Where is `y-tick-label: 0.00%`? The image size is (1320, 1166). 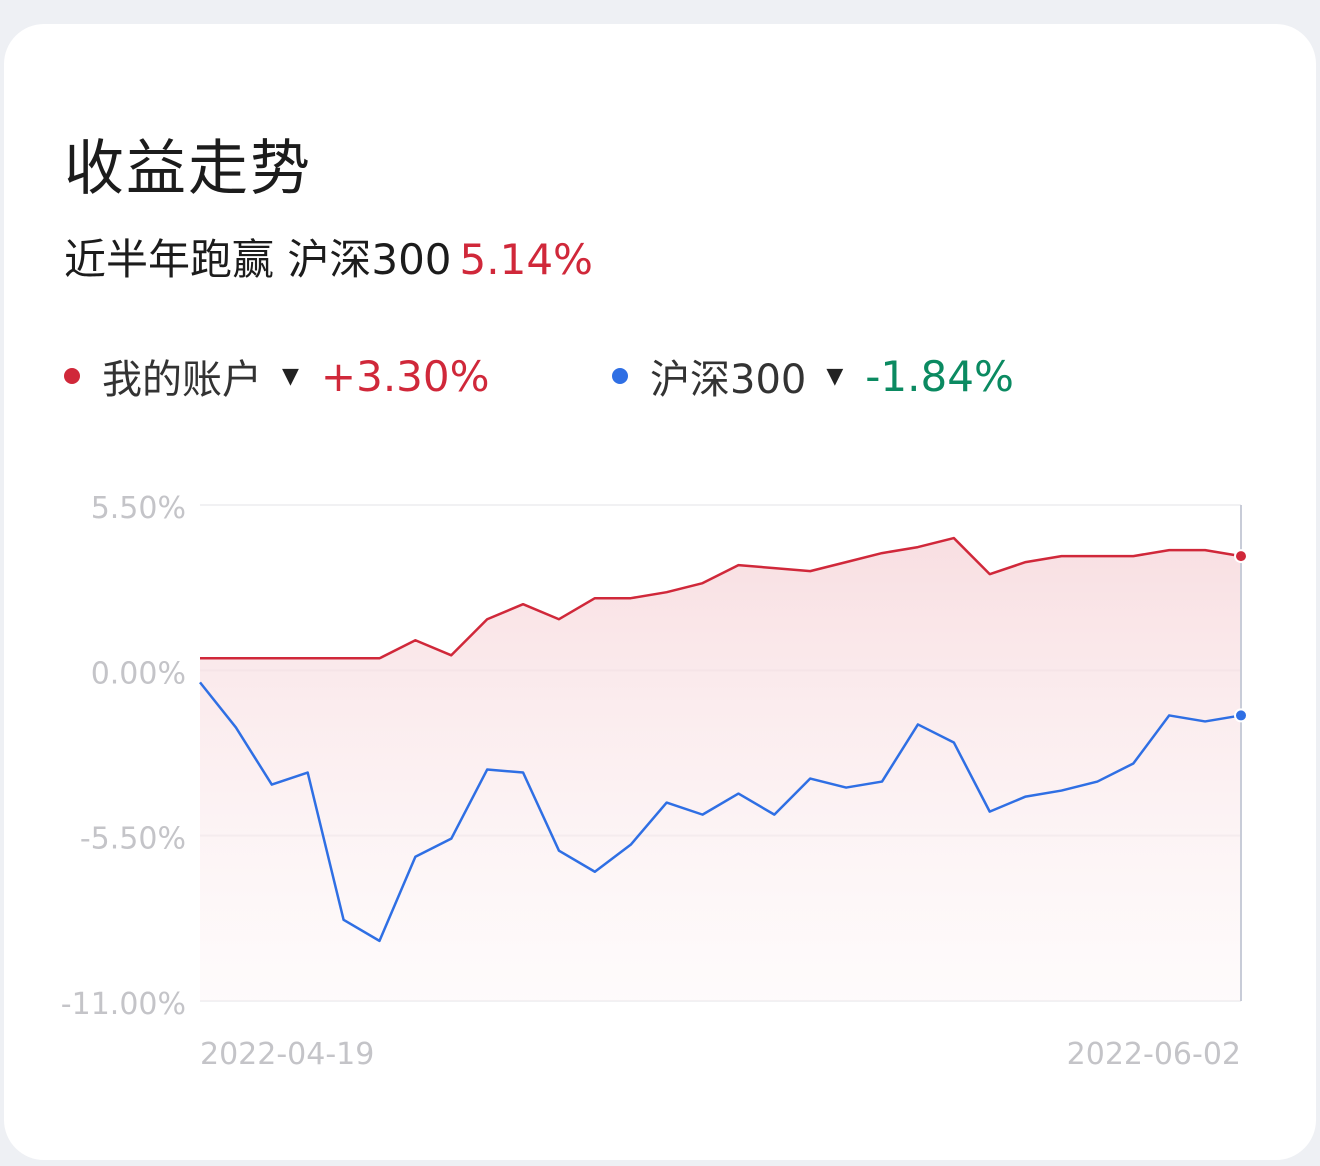 y-tick-label: 0.00% is located at coordinates (138, 673).